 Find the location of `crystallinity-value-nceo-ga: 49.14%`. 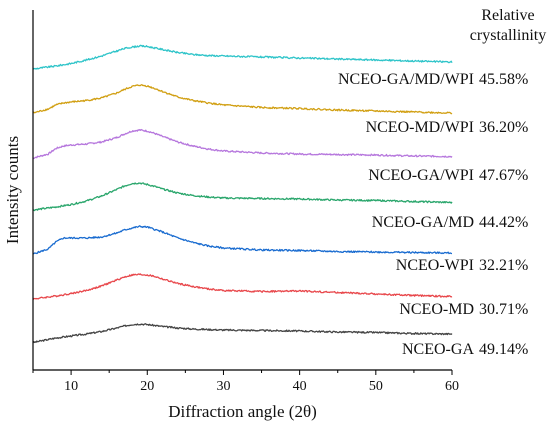

crystallinity-value-nceo-ga: 49.14% is located at coordinates (503, 349).